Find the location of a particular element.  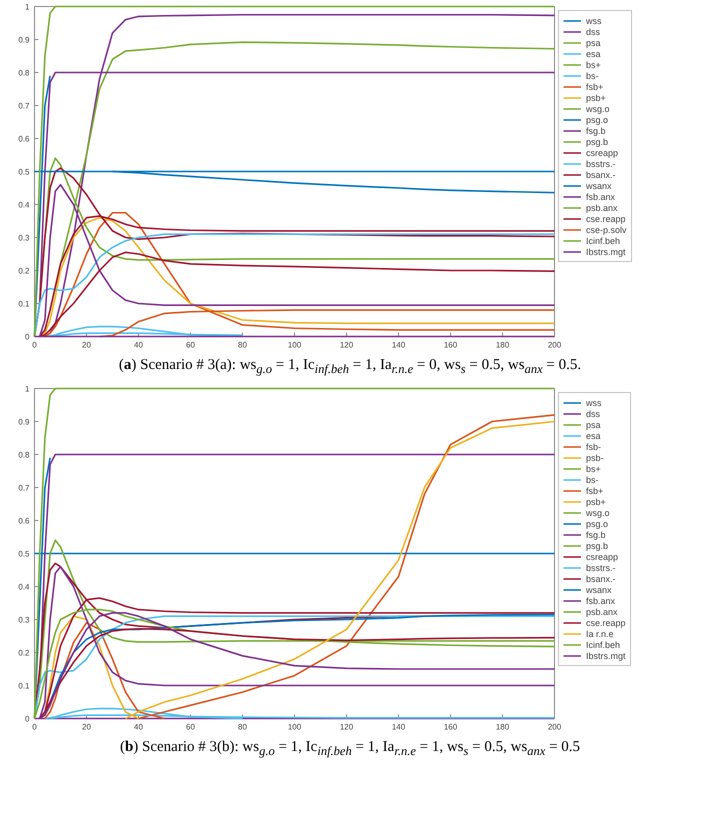

chart-title: (b) Scenario # 3(b): ws$_{g.o}$ = 1, Ic$_{inf.beh}$ = 1, Ia$_{r.n.e}$ = 1, ws$_{s}$ = 0.5, ws$_{anx}$ = 0.5 is located at coordinates (350, 748).